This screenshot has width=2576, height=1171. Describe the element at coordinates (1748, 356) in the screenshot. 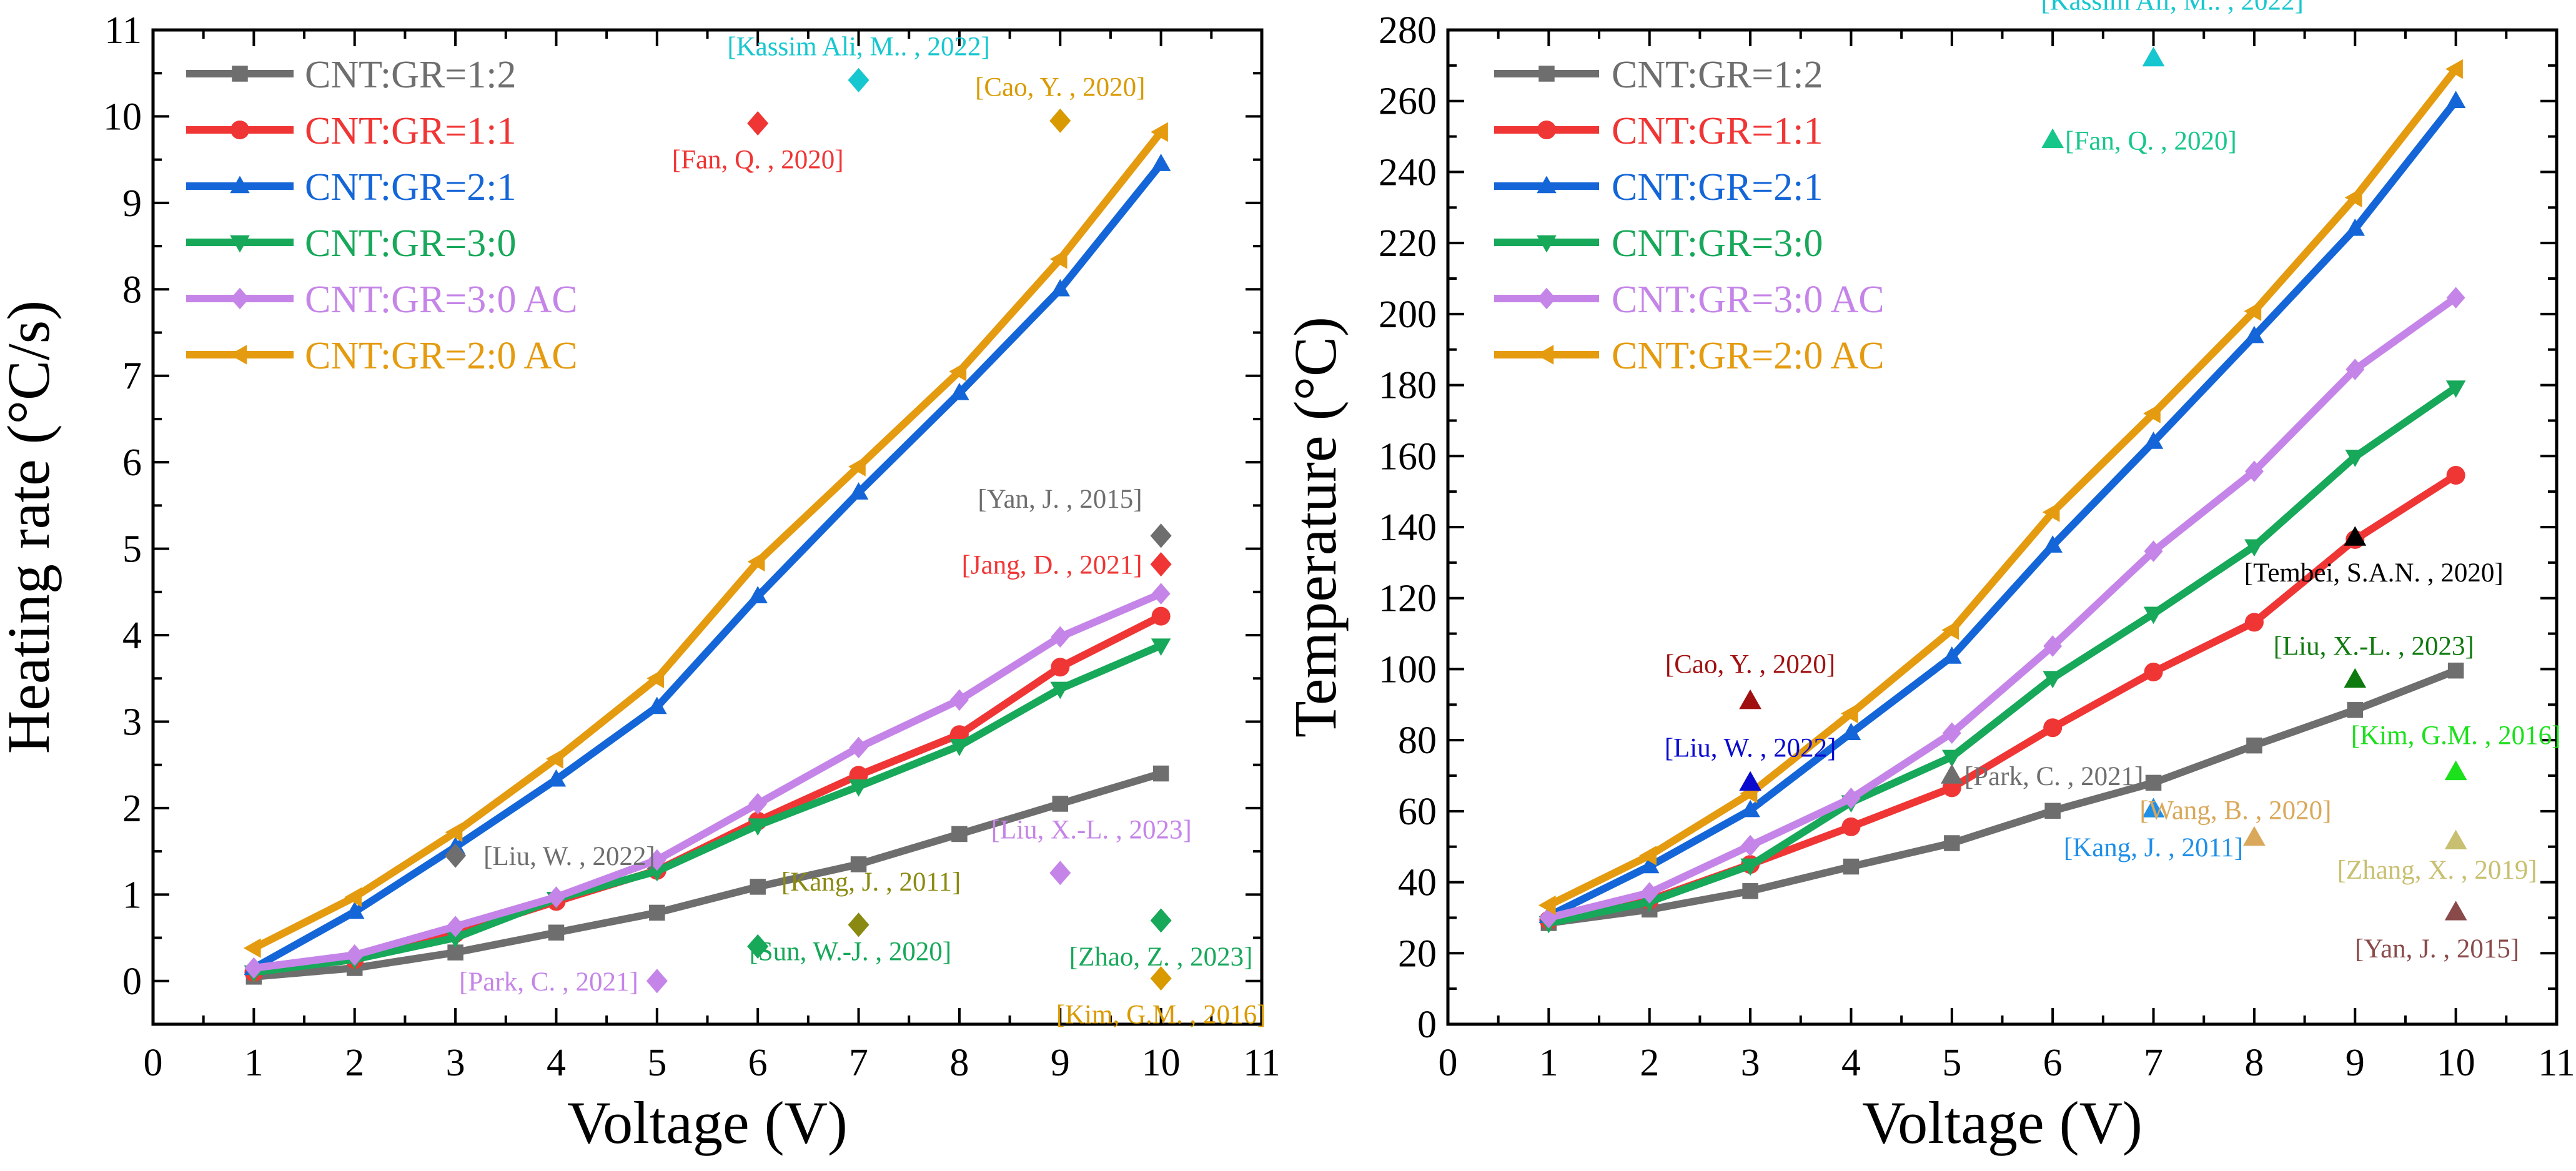

I see `legend-label: CNT:GR=2:0 AC` at that location.